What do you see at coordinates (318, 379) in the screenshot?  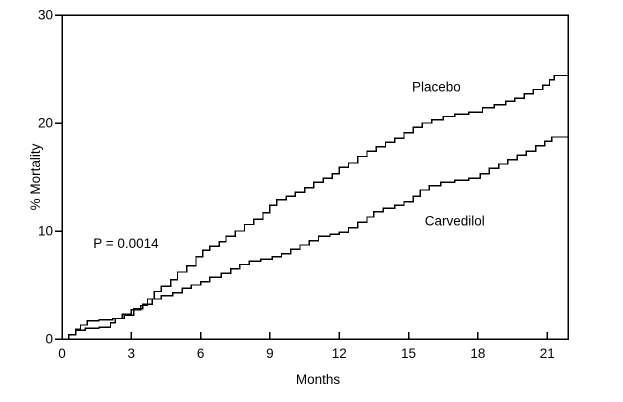 I see `x-axis-title: Months` at bounding box center [318, 379].